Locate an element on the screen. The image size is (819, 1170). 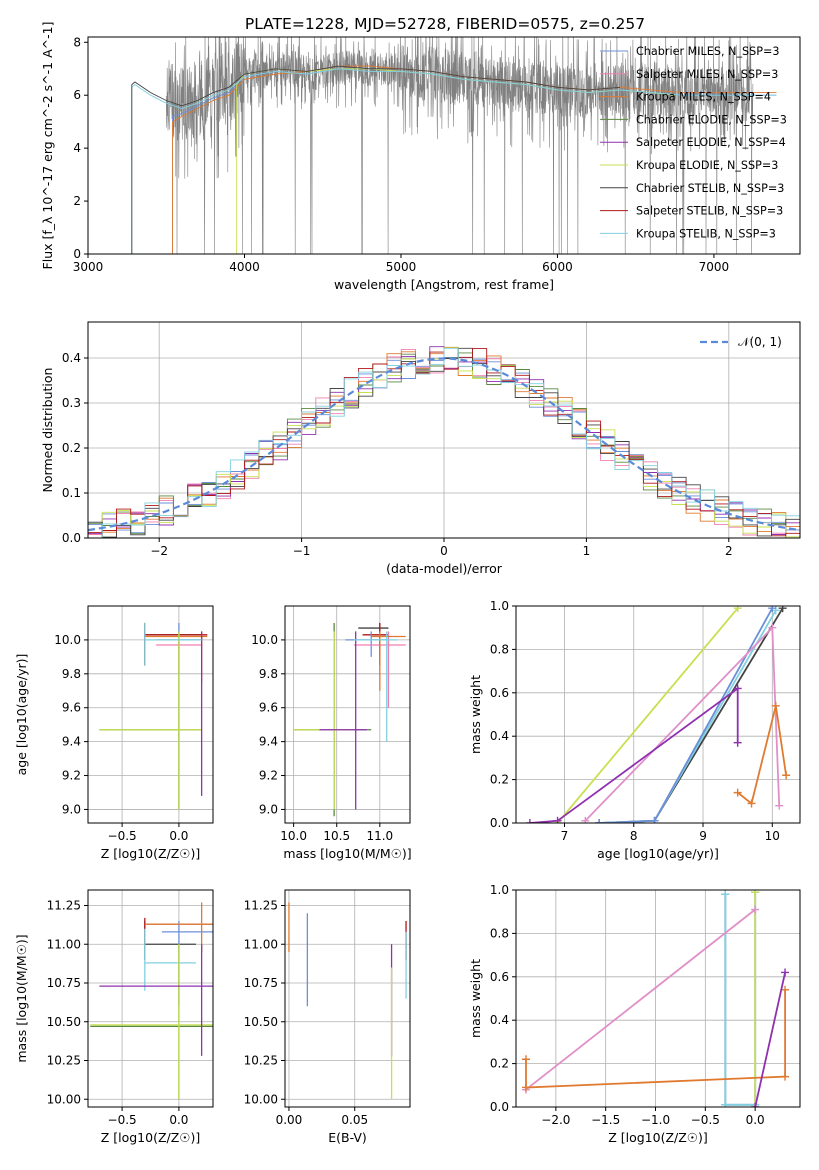
x-tick-label: 0.00 is located at coordinates (289, 1120).